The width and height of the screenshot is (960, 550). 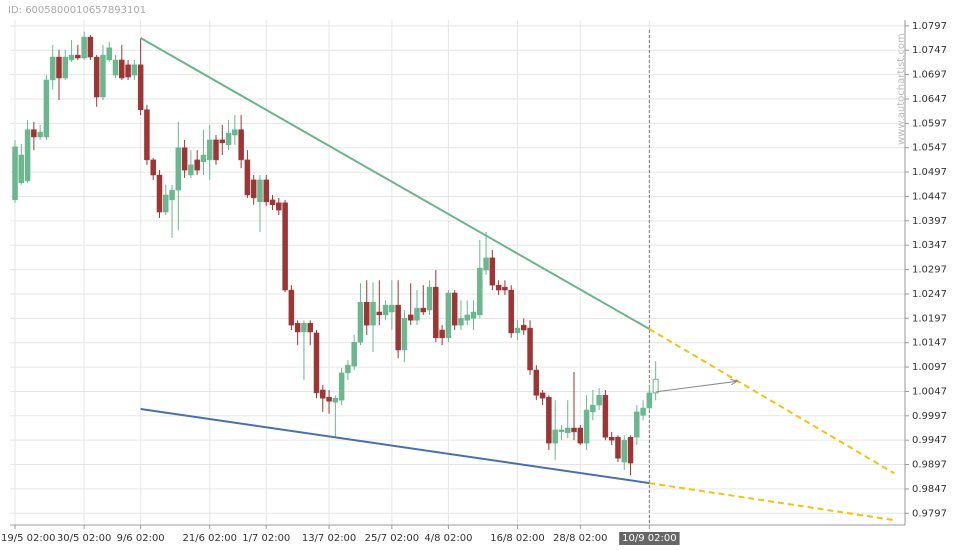 I want to click on y-tick-label: 1.0647, so click(x=929, y=99).